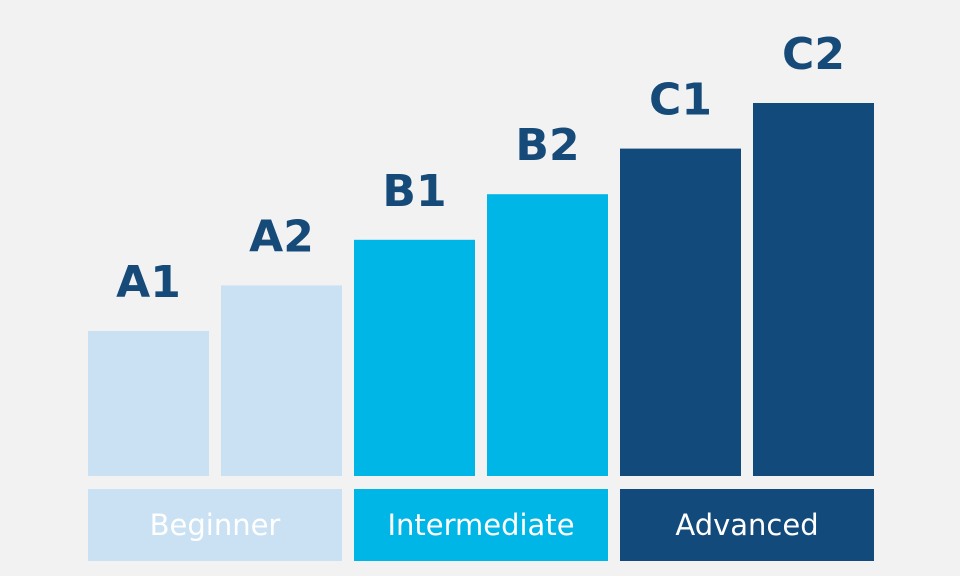 The image size is (960, 576). Describe the element at coordinates (148, 282) in the screenshot. I see `bar-label-a1: A1` at that location.